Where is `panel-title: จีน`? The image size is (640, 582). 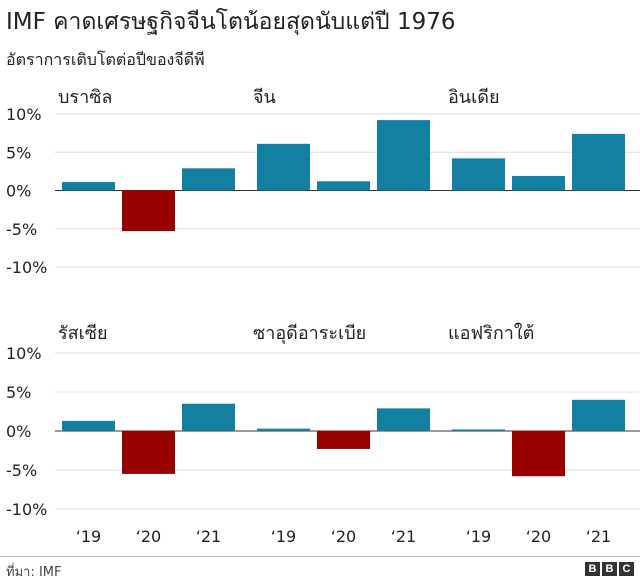 panel-title: จีน is located at coordinates (264, 97).